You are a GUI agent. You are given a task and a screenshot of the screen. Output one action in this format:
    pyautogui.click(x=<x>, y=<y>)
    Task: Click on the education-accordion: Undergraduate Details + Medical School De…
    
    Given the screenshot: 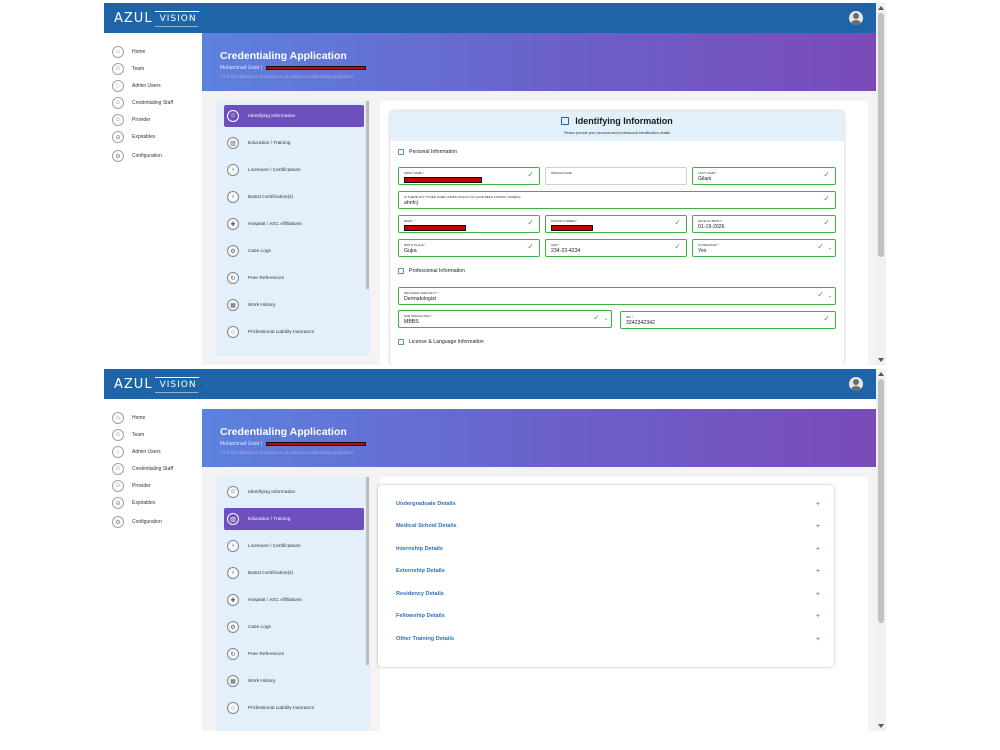 What is the action you would take?
    pyautogui.click(x=606, y=576)
    